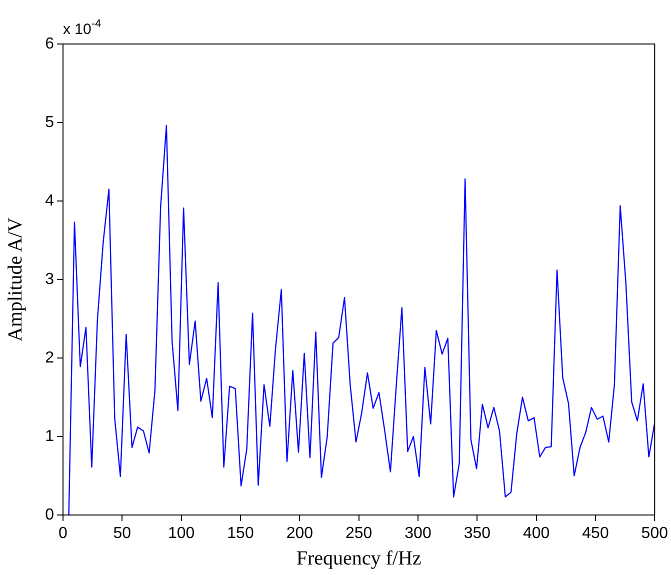 Image resolution: width=671 pixels, height=575 pixels. I want to click on x-tick-label: 100, so click(181, 533).